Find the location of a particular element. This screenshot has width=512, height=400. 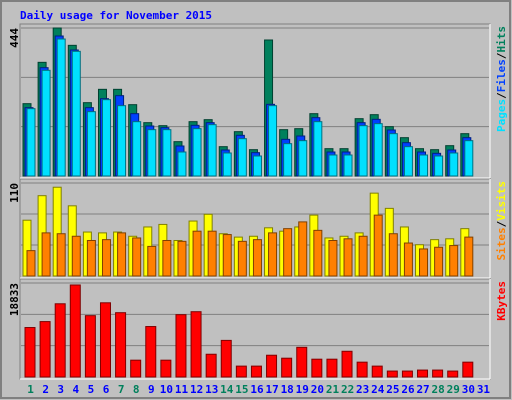

x-tick-label: 3 is located at coordinates (60, 389).